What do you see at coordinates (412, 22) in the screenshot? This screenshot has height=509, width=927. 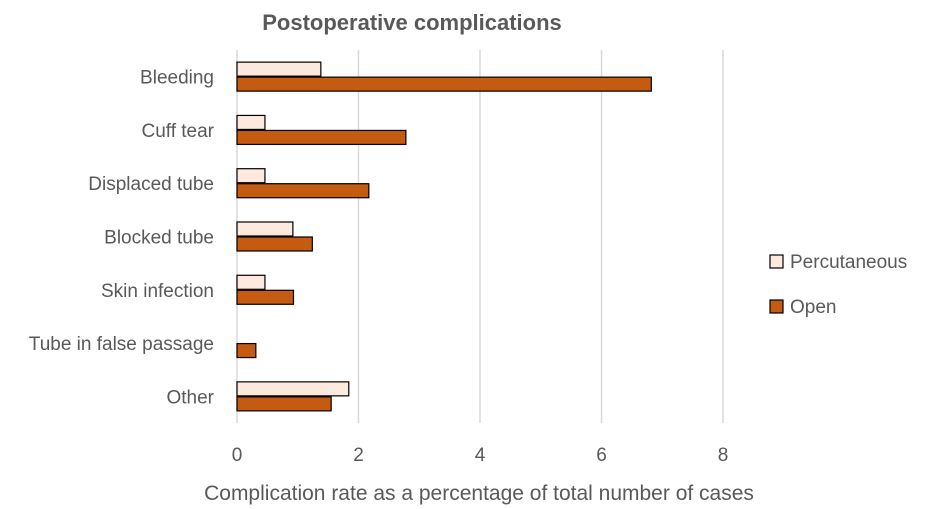 I see `chart-title: Postoperative complications` at bounding box center [412, 22].